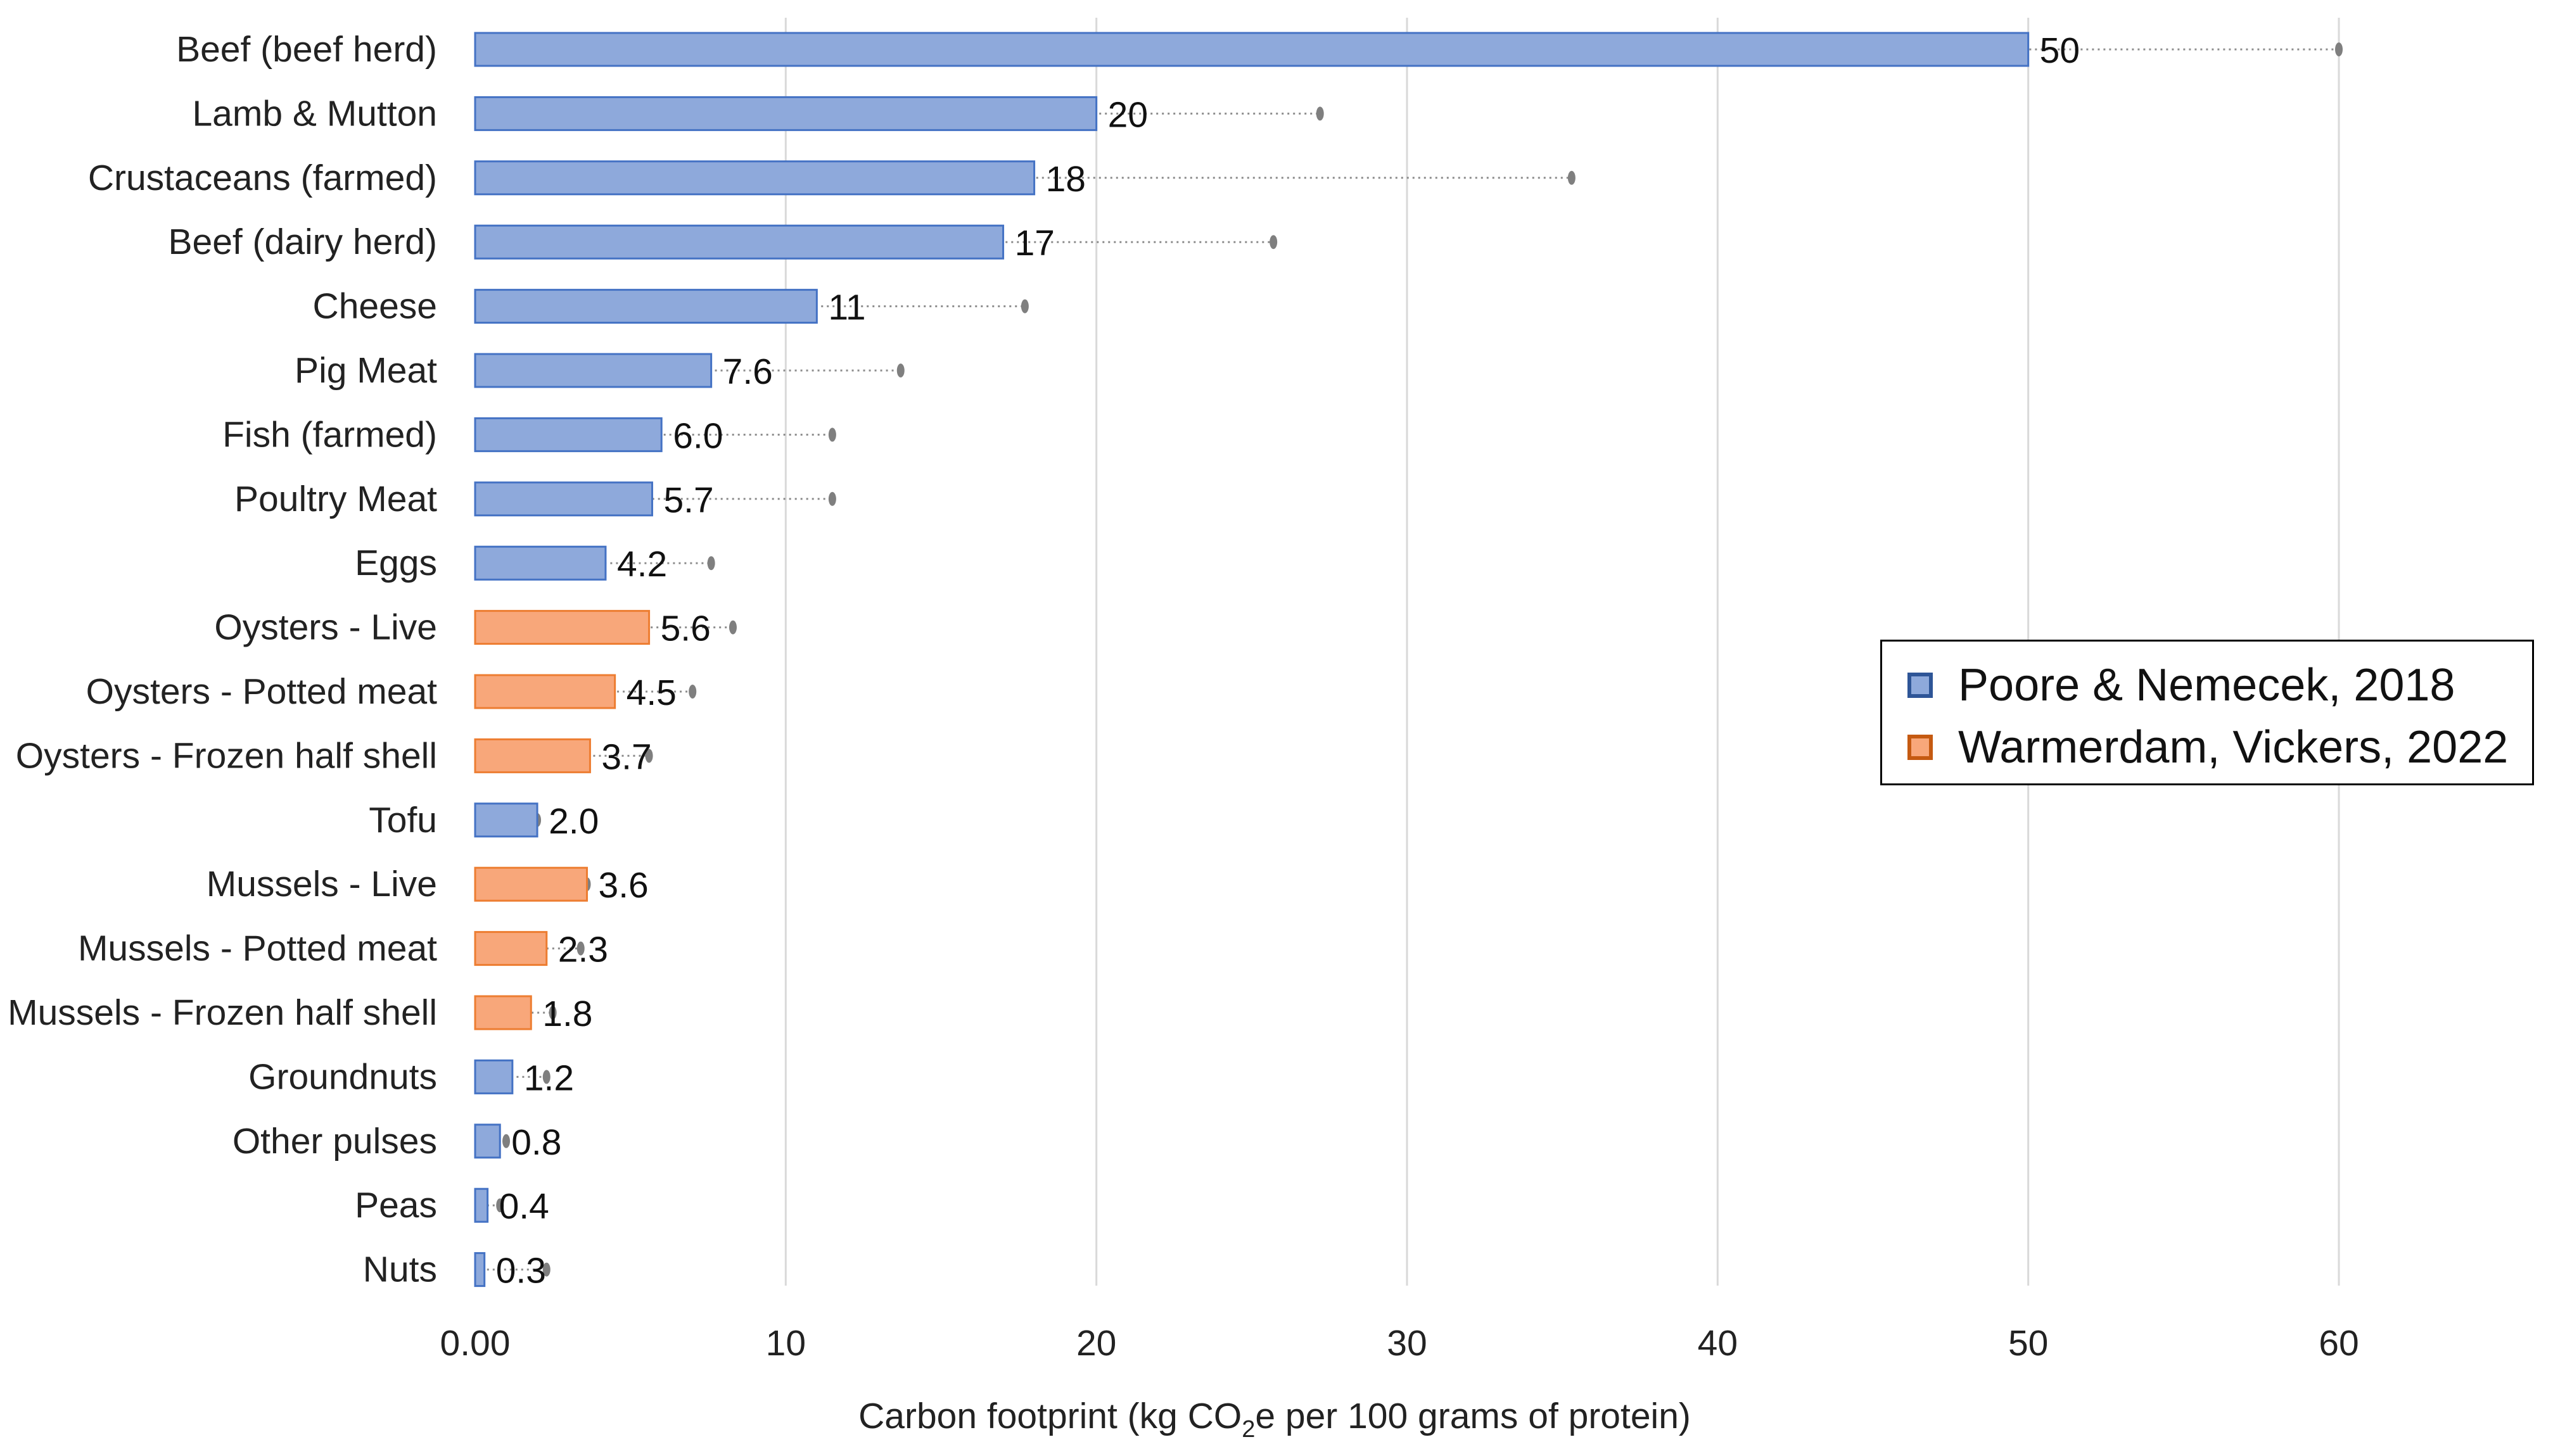  What do you see at coordinates (626, 757) in the screenshot?
I see `data-label: 3.7` at bounding box center [626, 757].